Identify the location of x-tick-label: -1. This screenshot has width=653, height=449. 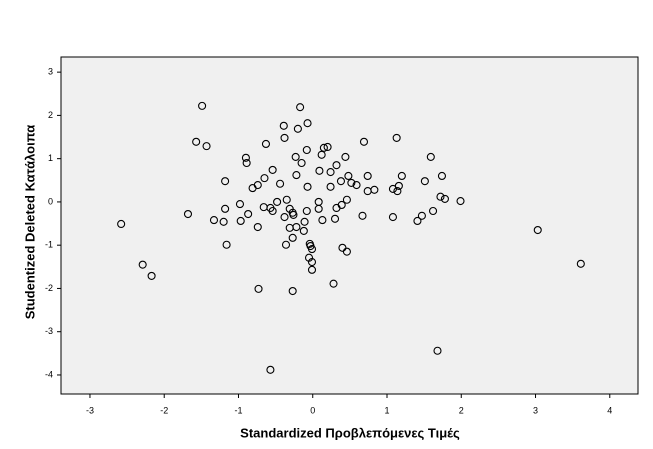
(238, 410).